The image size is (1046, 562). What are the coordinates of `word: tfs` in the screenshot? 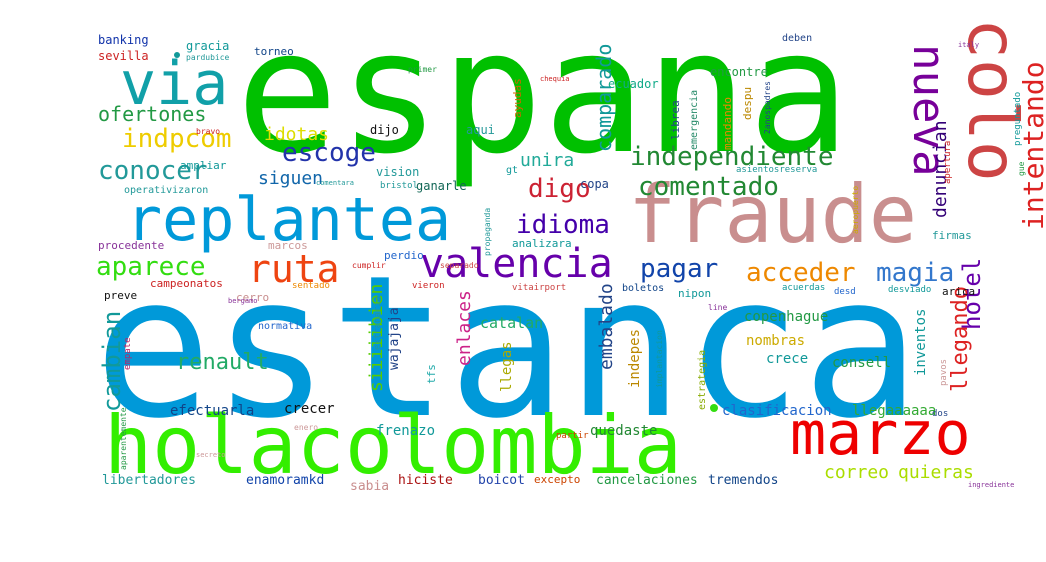 It's located at (431, 374).